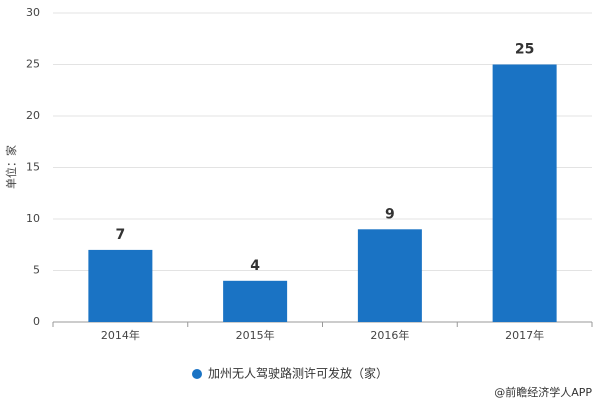 The height and width of the screenshot is (405, 600). I want to click on x-tick-label: 2017年, so click(524, 335).